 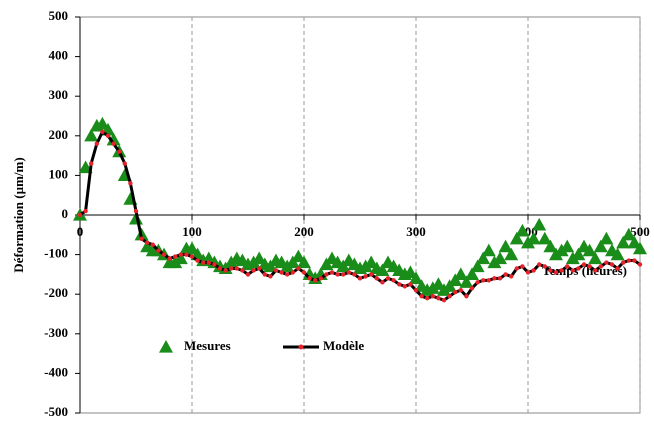 I want to click on y-tick-label: -500, so click(x=56, y=411).